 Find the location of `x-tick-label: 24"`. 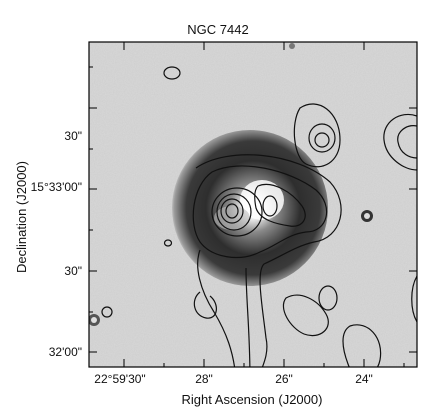

x-tick-label: 24" is located at coordinates (364, 379).